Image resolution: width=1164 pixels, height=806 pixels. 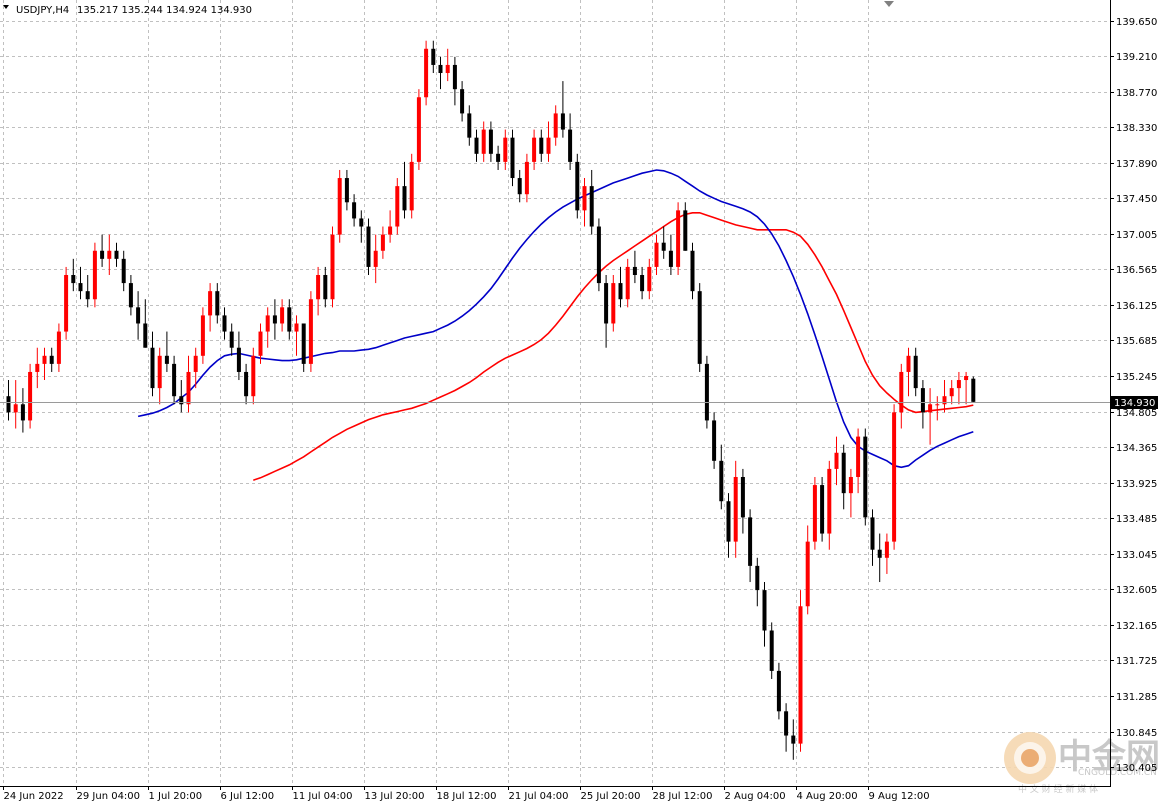 I want to click on watermark-brand: 中金网, so click(x=1109, y=757).